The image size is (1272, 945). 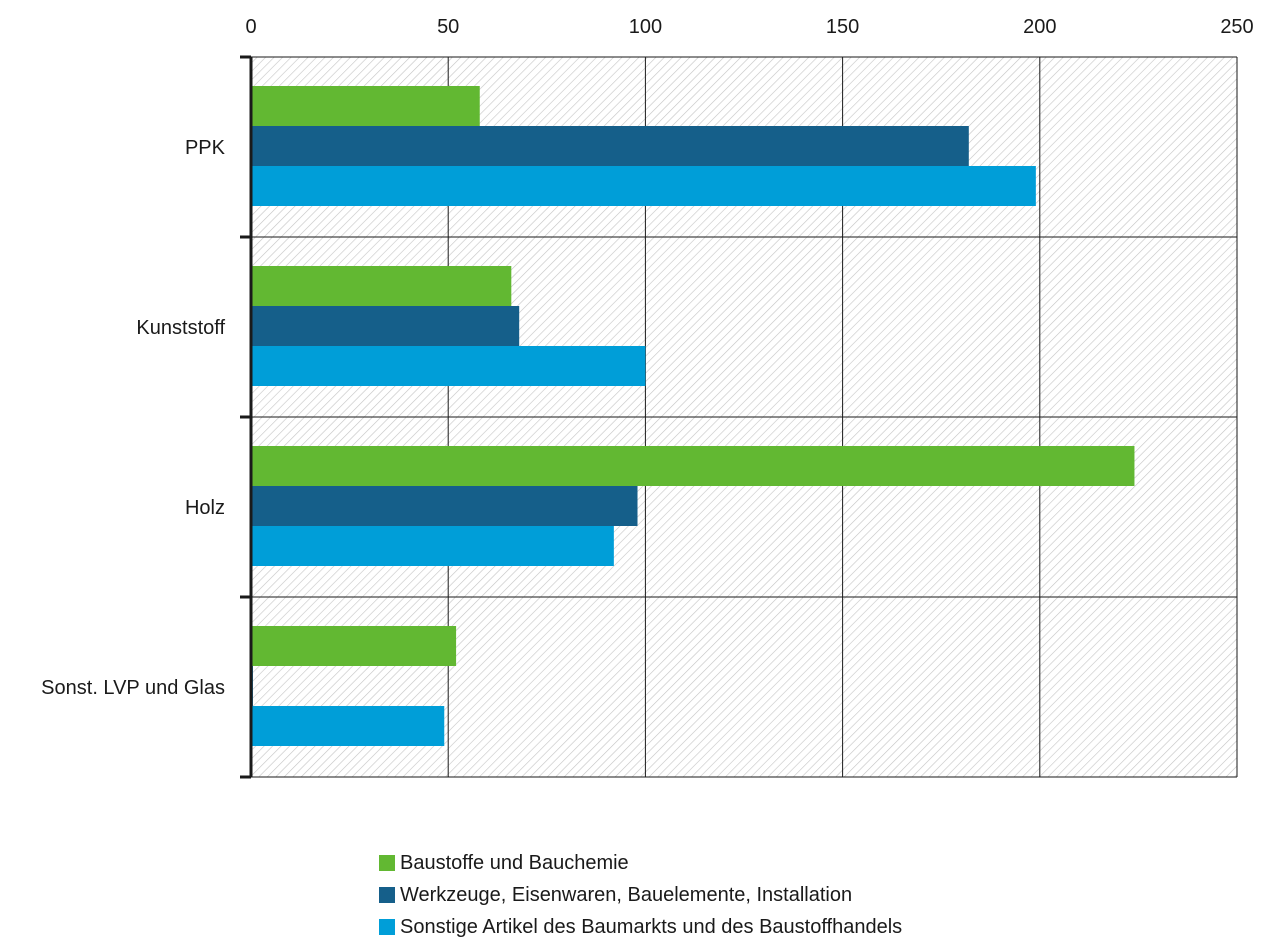 I want to click on x-tick-label-5: 250, so click(x=1236, y=27).